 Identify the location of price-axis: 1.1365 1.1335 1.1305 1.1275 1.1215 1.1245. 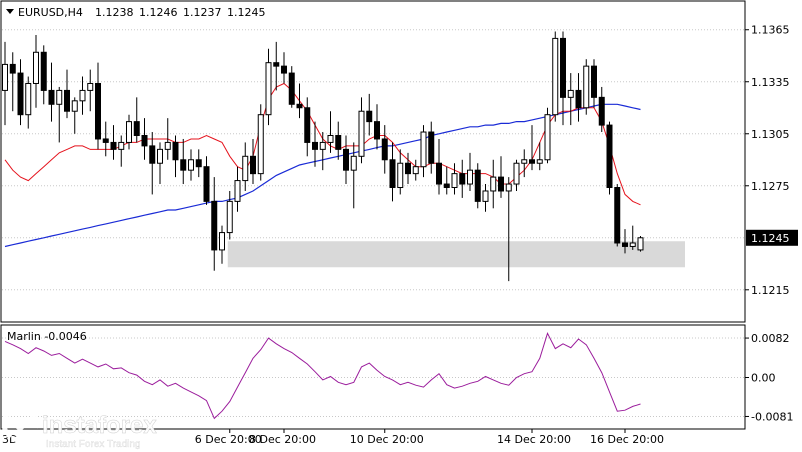
(771, 160).